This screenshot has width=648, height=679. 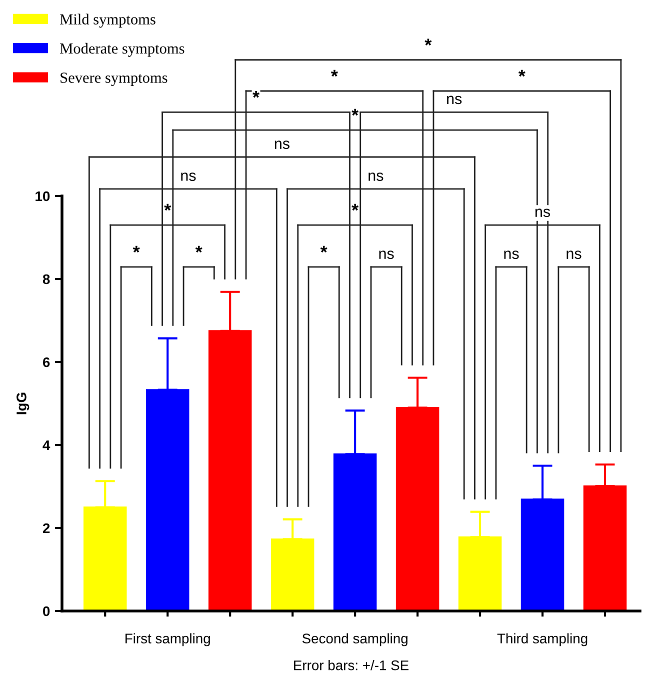 I want to click on x-tick-label: Third sampling, so click(x=542, y=639).